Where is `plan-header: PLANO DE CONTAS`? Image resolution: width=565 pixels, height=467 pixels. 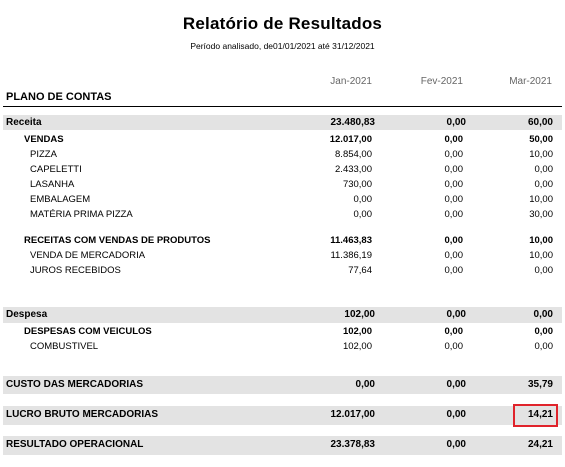
plan-header: PLANO DE CONTAS is located at coordinates (59, 97).